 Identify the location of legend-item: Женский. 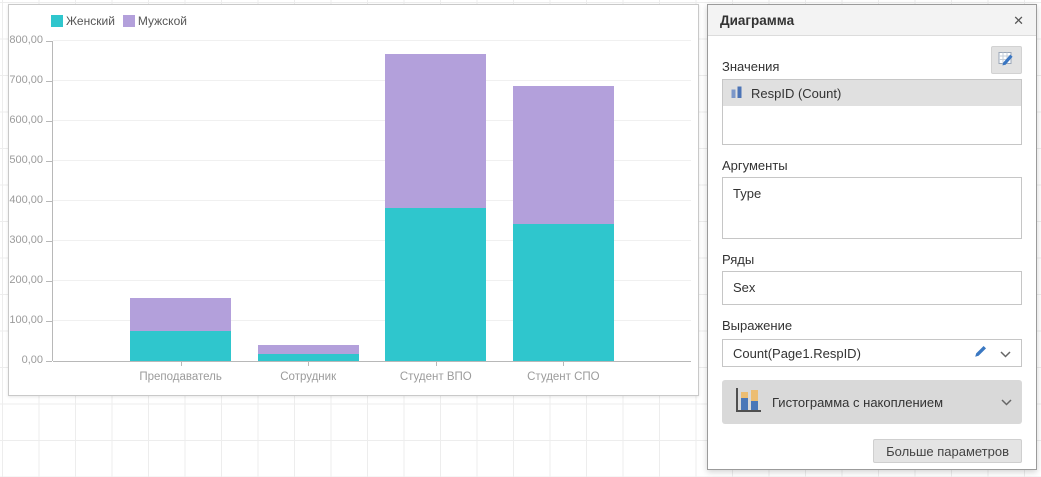
(83, 21).